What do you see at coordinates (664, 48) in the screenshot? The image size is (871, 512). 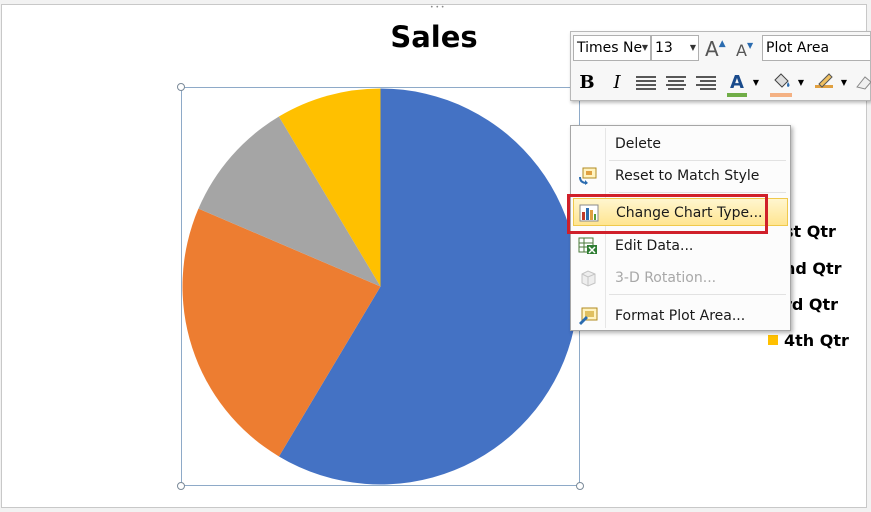 I see `font-size-value: 13` at bounding box center [664, 48].